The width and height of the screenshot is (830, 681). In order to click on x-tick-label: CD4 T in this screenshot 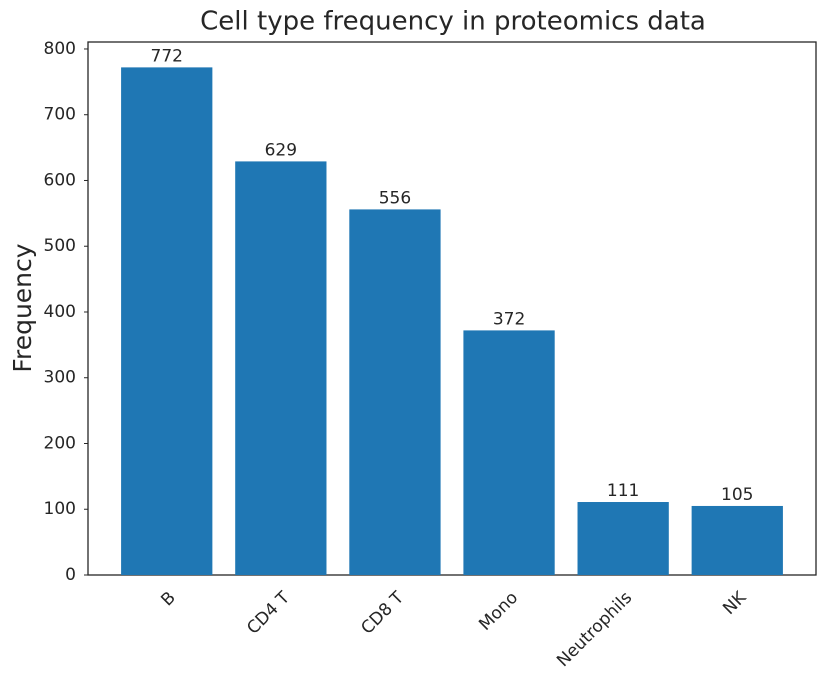, I will do `click(268, 613)`.